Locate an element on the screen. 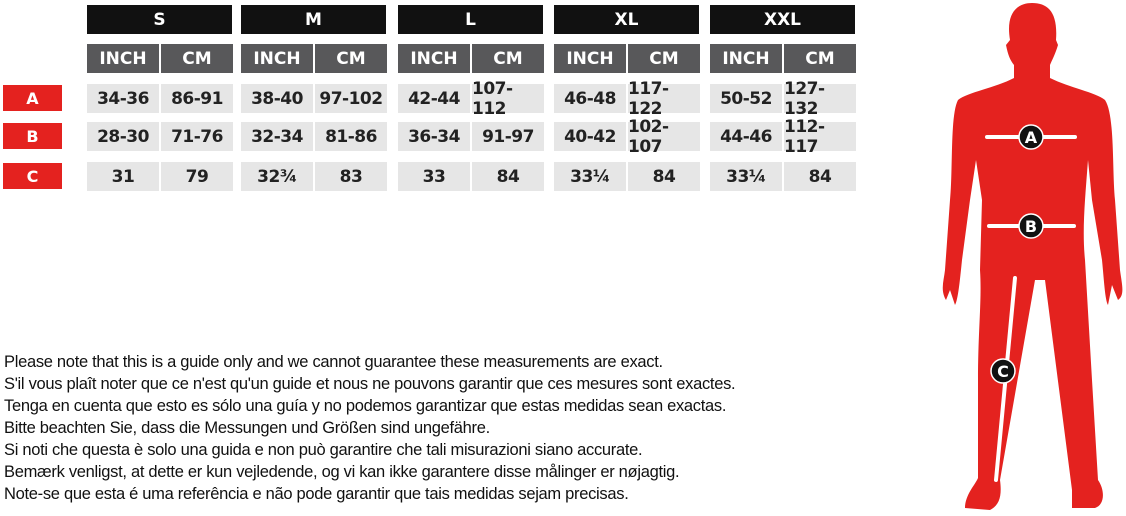 The width and height of the screenshot is (1126, 516). size-header-xxl: XXL is located at coordinates (782, 19).